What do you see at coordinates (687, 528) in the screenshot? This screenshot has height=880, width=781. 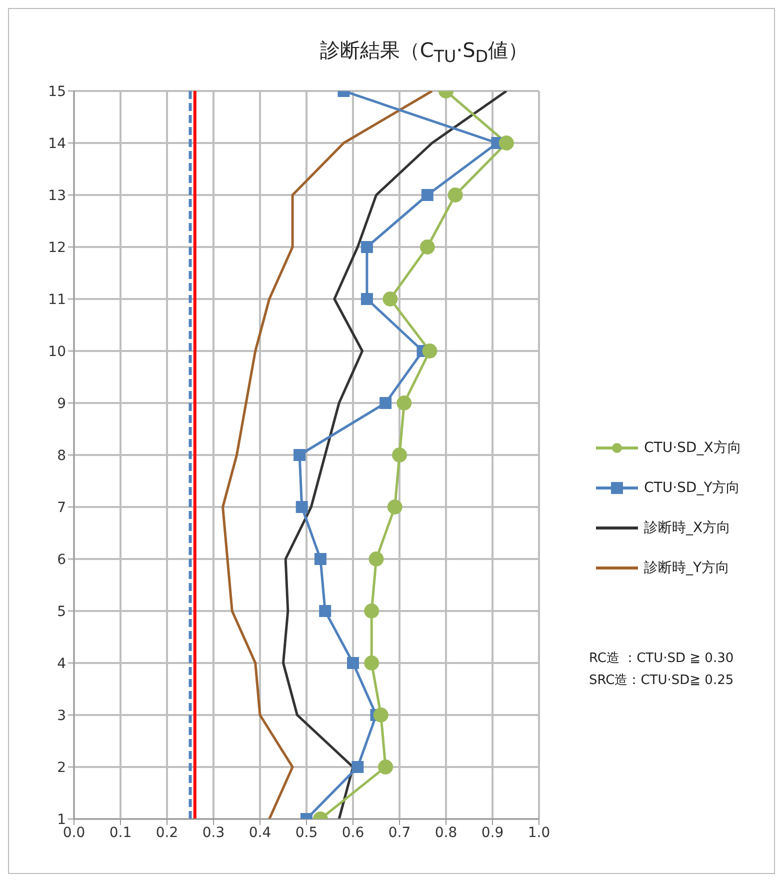 I see `legend-label: 診断時_X方向` at bounding box center [687, 528].